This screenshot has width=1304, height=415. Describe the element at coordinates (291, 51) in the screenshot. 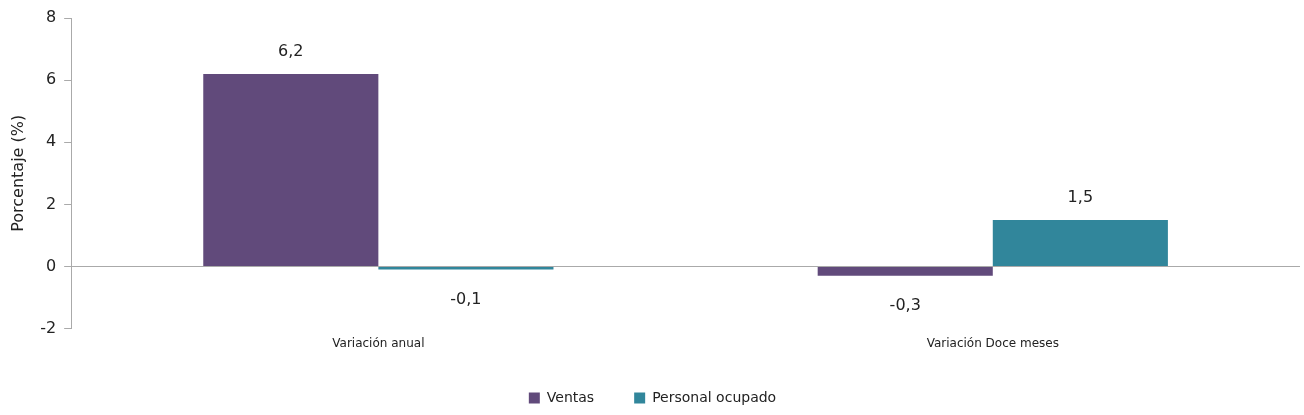

I see `data-label: 6,2` at that location.